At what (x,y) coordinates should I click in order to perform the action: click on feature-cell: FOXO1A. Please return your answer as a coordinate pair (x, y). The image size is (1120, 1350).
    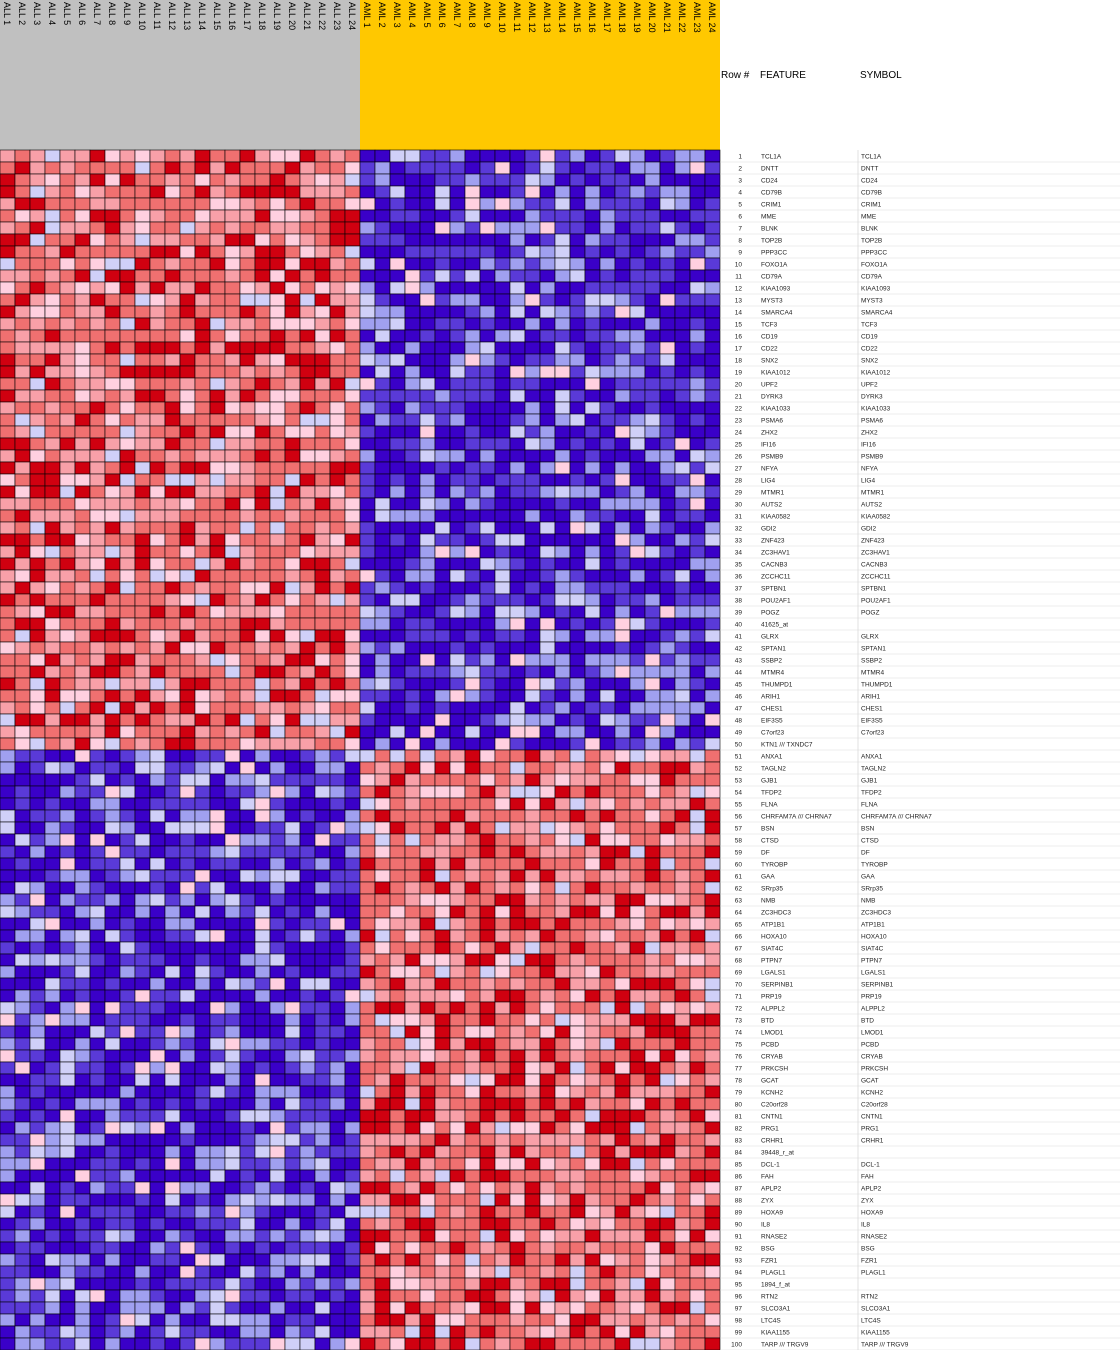
    Looking at the image, I should click on (774, 265).